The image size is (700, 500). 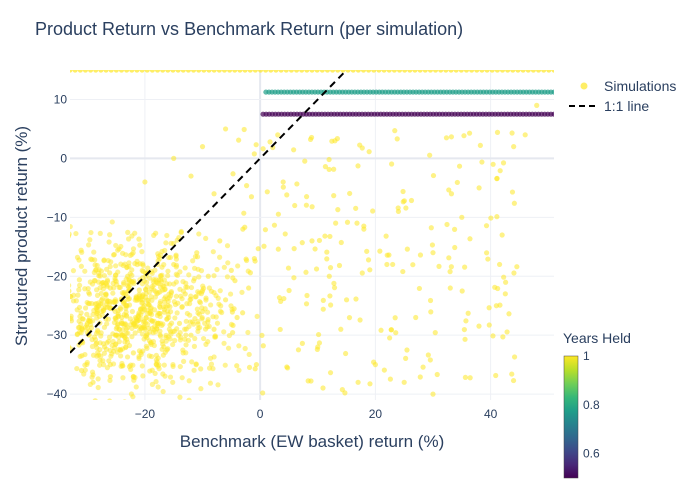 What do you see at coordinates (628, 86) in the screenshot?
I see `legend-item-simulations: Simulations` at bounding box center [628, 86].